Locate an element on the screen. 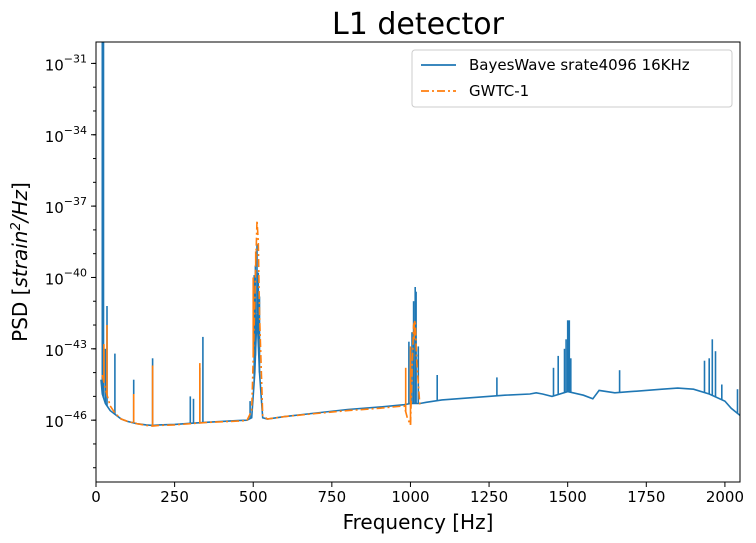  x-tick-label: 2000 is located at coordinates (725, 497).